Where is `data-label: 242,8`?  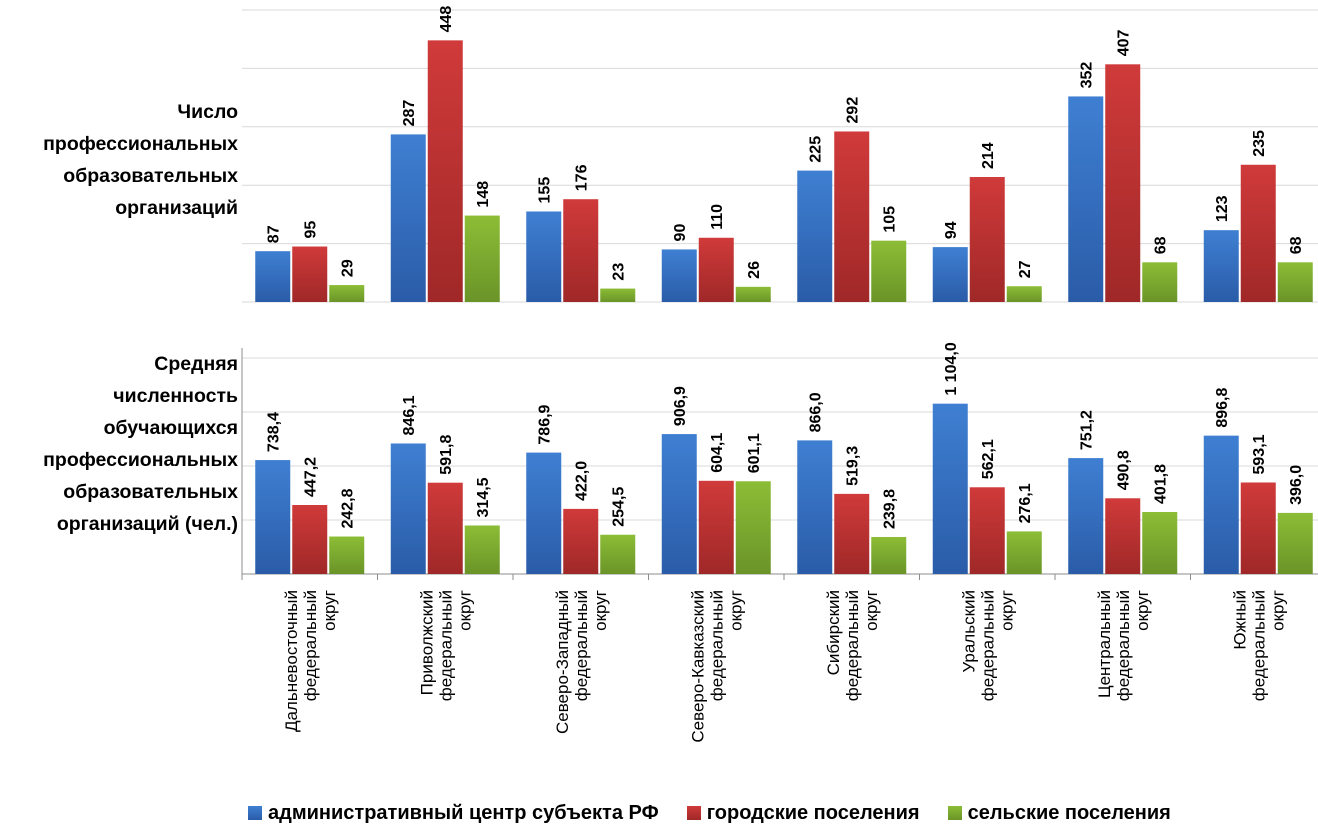 data-label: 242,8 is located at coordinates (348, 508).